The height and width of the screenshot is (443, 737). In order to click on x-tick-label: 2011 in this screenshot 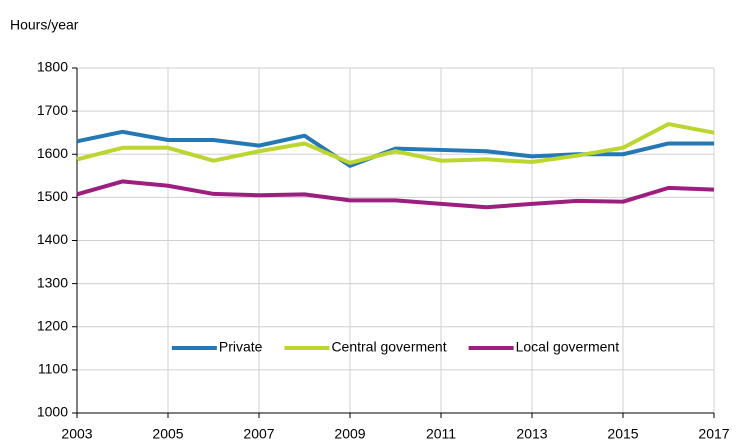, I will do `click(441, 434)`.